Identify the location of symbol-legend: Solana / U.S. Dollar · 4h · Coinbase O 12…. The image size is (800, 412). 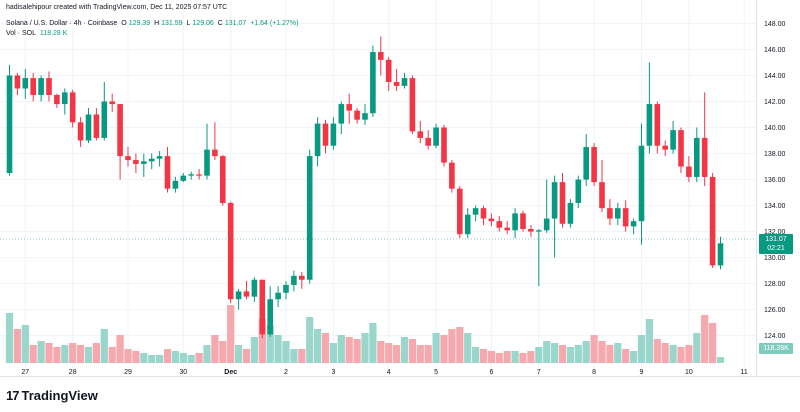
(153, 23).